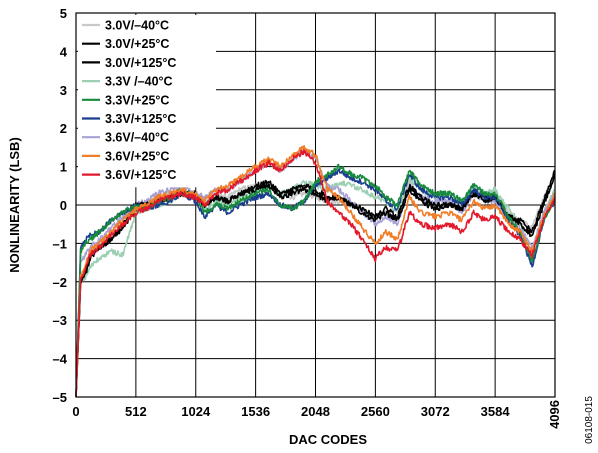  What do you see at coordinates (136, 411) in the screenshot?
I see `x-tick-label: 512` at bounding box center [136, 411].